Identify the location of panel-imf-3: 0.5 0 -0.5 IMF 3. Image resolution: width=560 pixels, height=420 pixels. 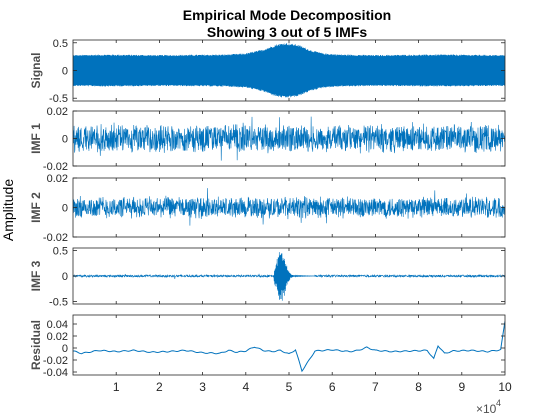
(267, 277).